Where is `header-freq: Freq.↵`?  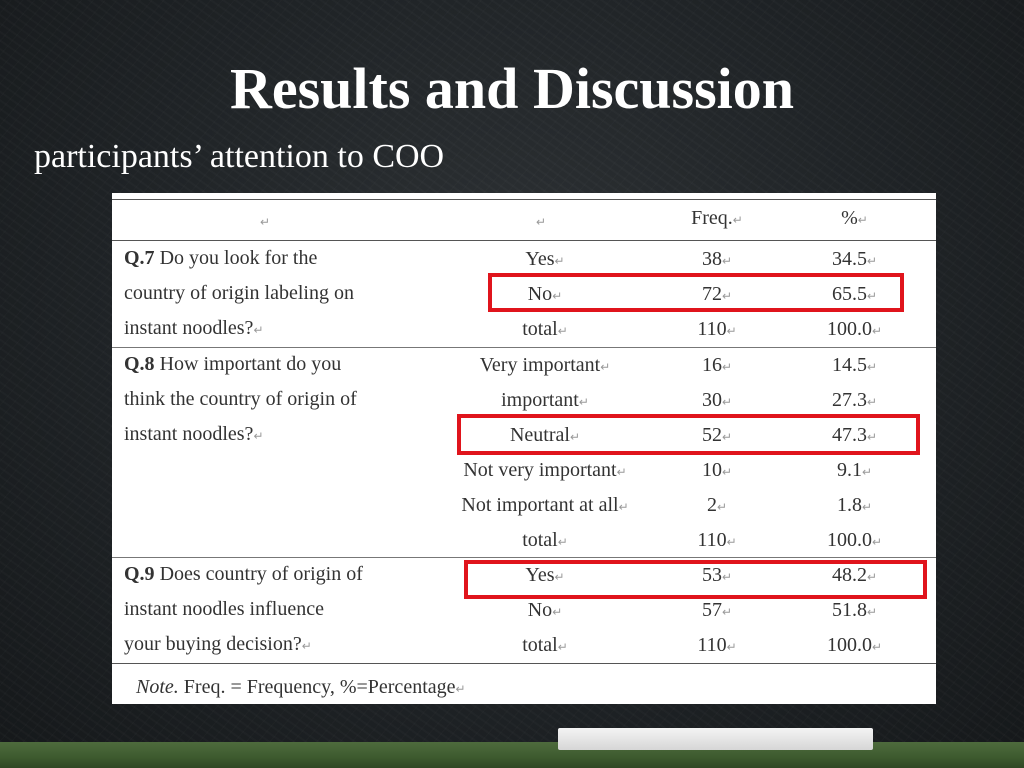 header-freq: Freq.↵ is located at coordinates (717, 218).